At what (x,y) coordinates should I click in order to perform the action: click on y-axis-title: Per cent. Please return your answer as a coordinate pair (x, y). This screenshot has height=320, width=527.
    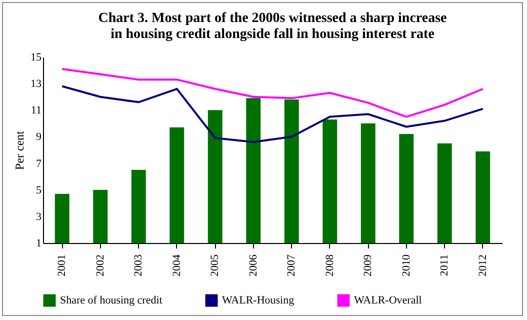
    Looking at the image, I should click on (19, 150).